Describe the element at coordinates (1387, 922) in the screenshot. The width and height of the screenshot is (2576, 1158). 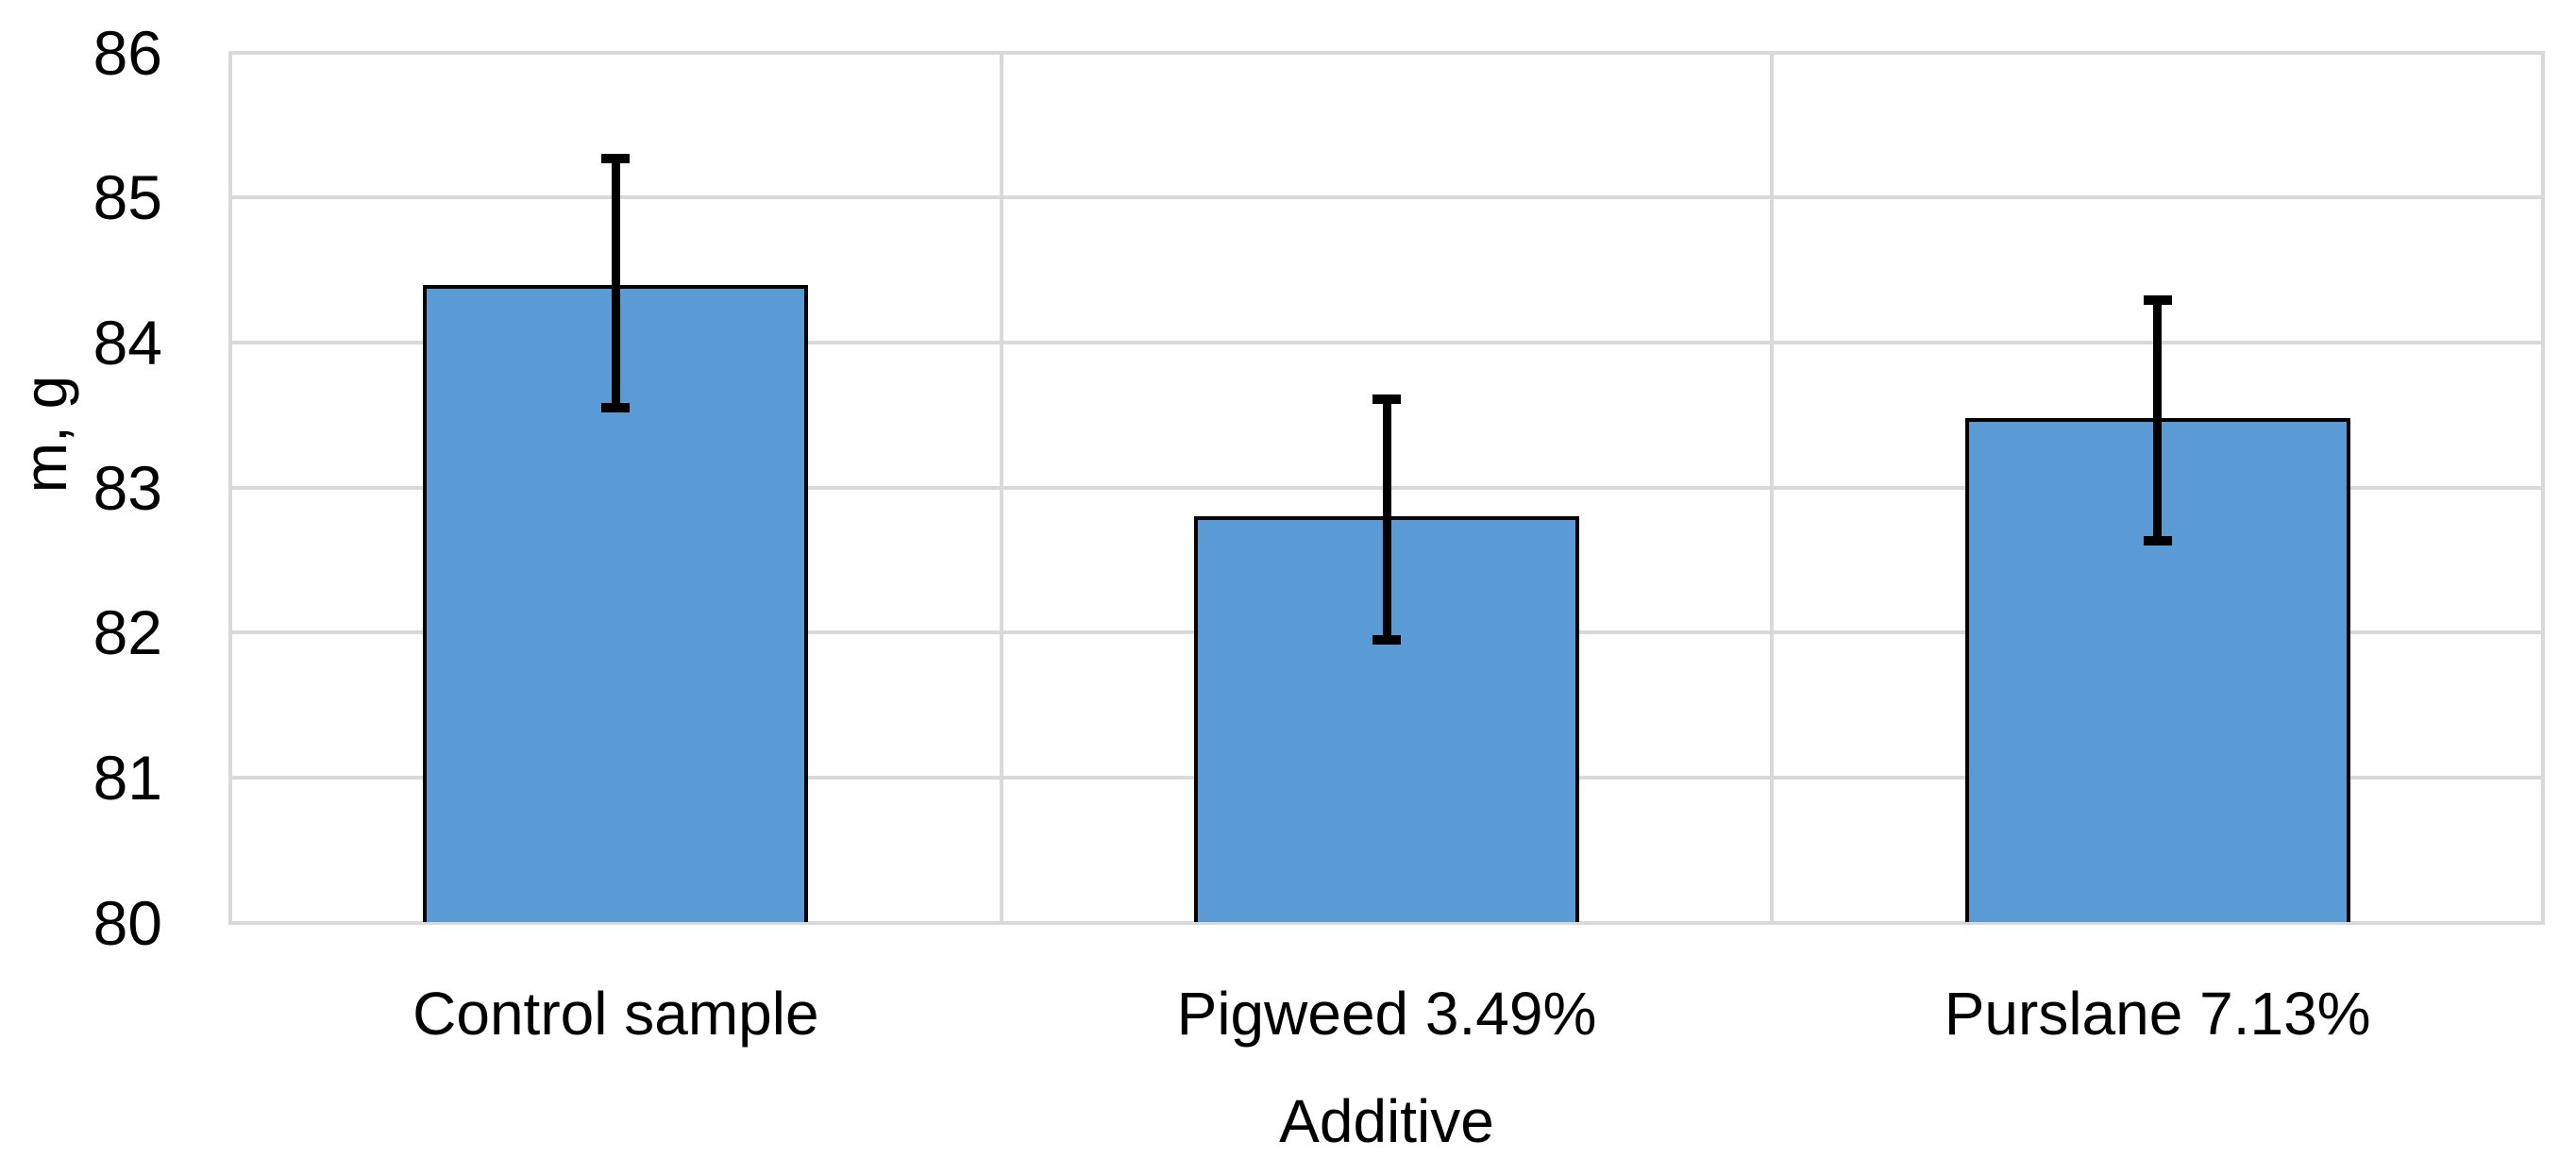
I see `x-axis-line` at that location.